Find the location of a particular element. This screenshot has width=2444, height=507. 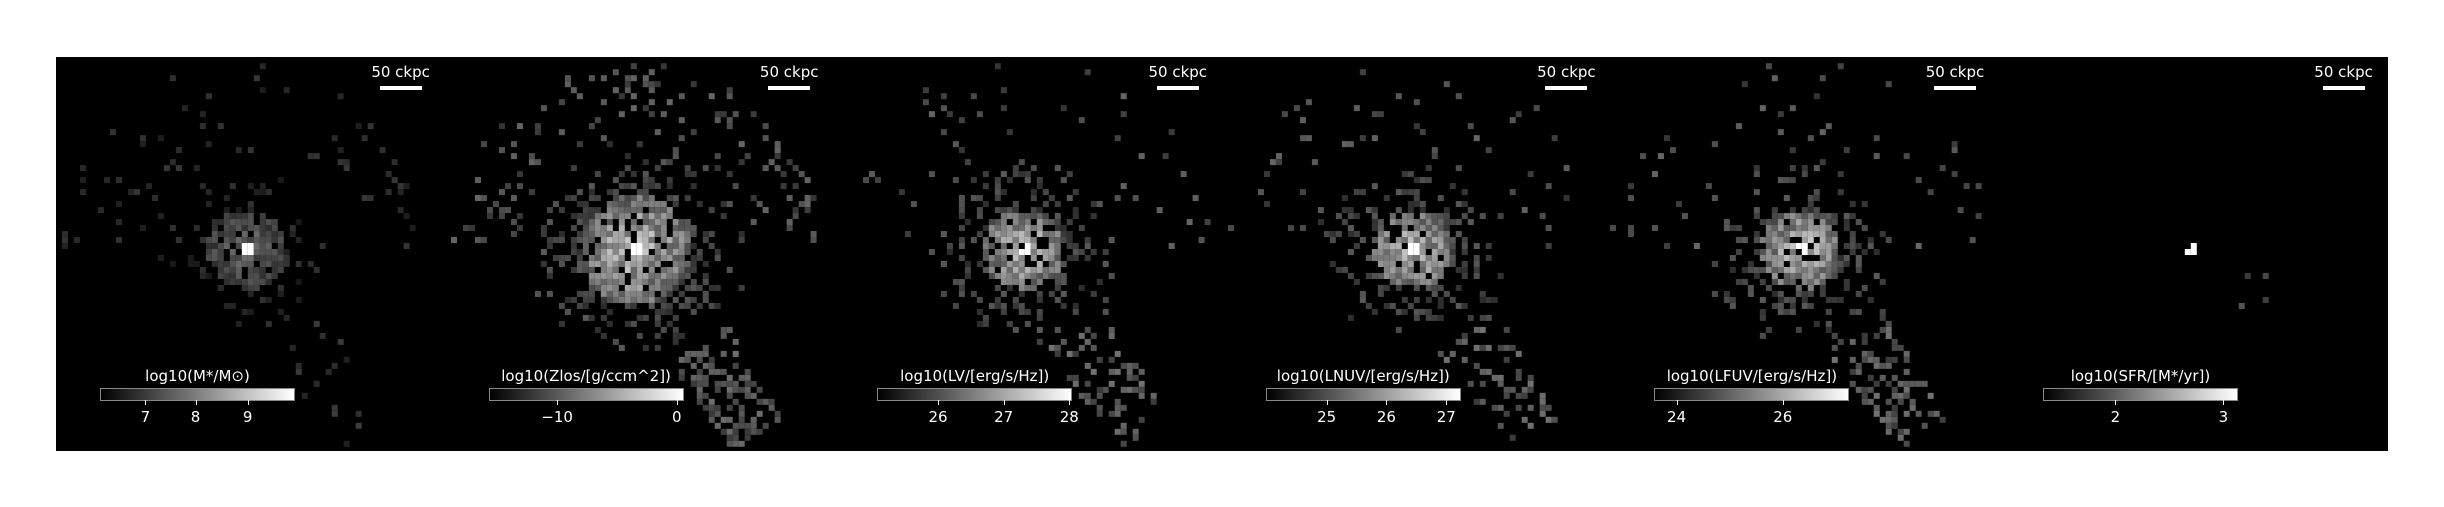

colorbar-label: log10(SFR/[M*/yr]) is located at coordinates (2140, 376).